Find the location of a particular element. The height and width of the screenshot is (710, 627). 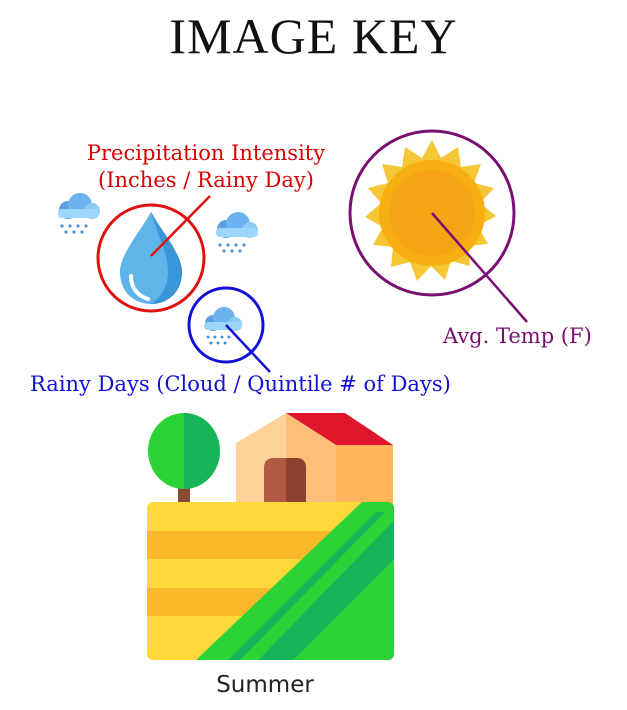

season-label: Summer is located at coordinates (265, 685).